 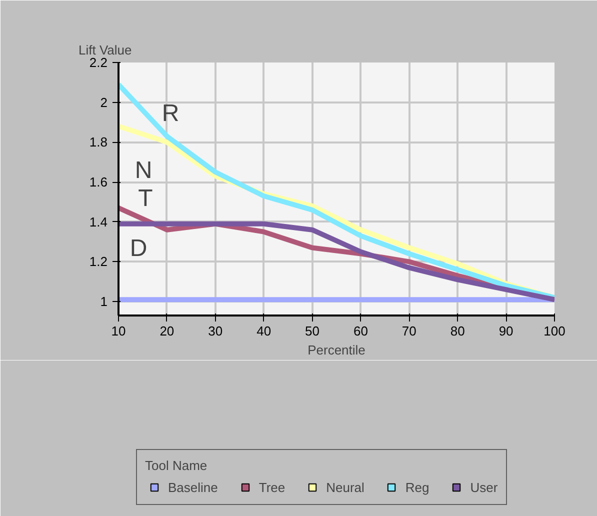 What do you see at coordinates (146, 198) in the screenshot?
I see `annotation: T` at bounding box center [146, 198].